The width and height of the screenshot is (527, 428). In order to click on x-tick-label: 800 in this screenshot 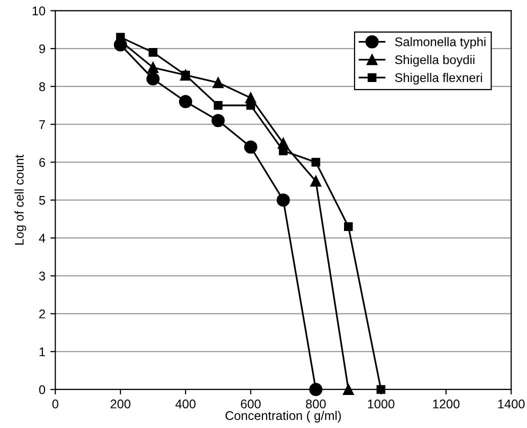, I will do `click(316, 404)`.